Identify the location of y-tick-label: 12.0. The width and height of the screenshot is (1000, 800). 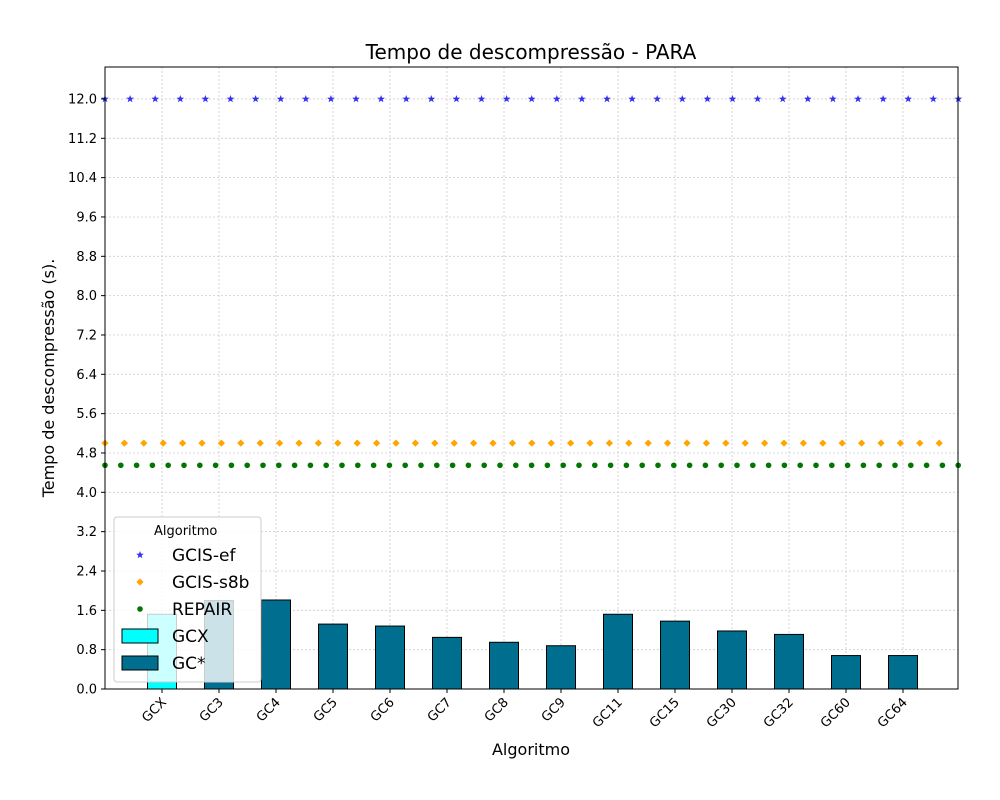
(82, 99).